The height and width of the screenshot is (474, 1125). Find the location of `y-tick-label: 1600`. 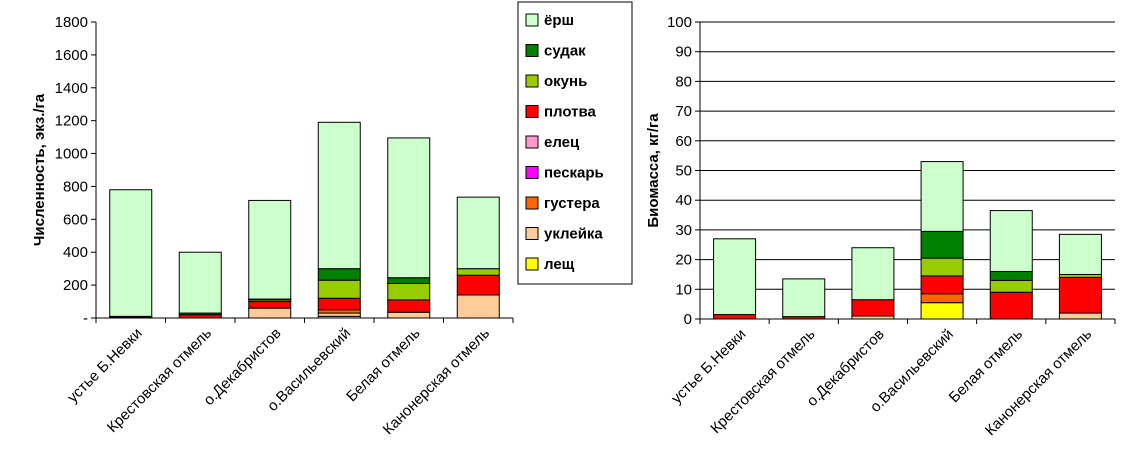

y-tick-label: 1600 is located at coordinates (71, 55).